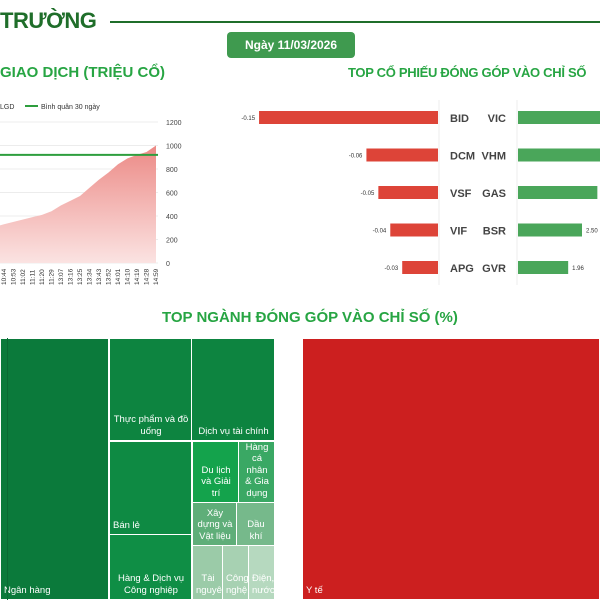 The width and height of the screenshot is (600, 600). What do you see at coordinates (109, 276) in the screenshot?
I see `x-tick-label: 13:52` at bounding box center [109, 276].